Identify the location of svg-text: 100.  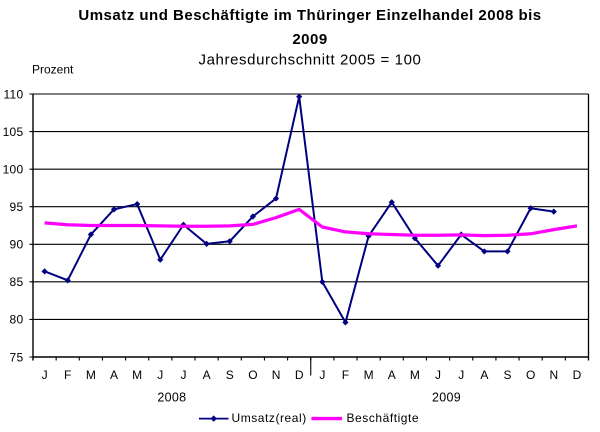
(13, 169).